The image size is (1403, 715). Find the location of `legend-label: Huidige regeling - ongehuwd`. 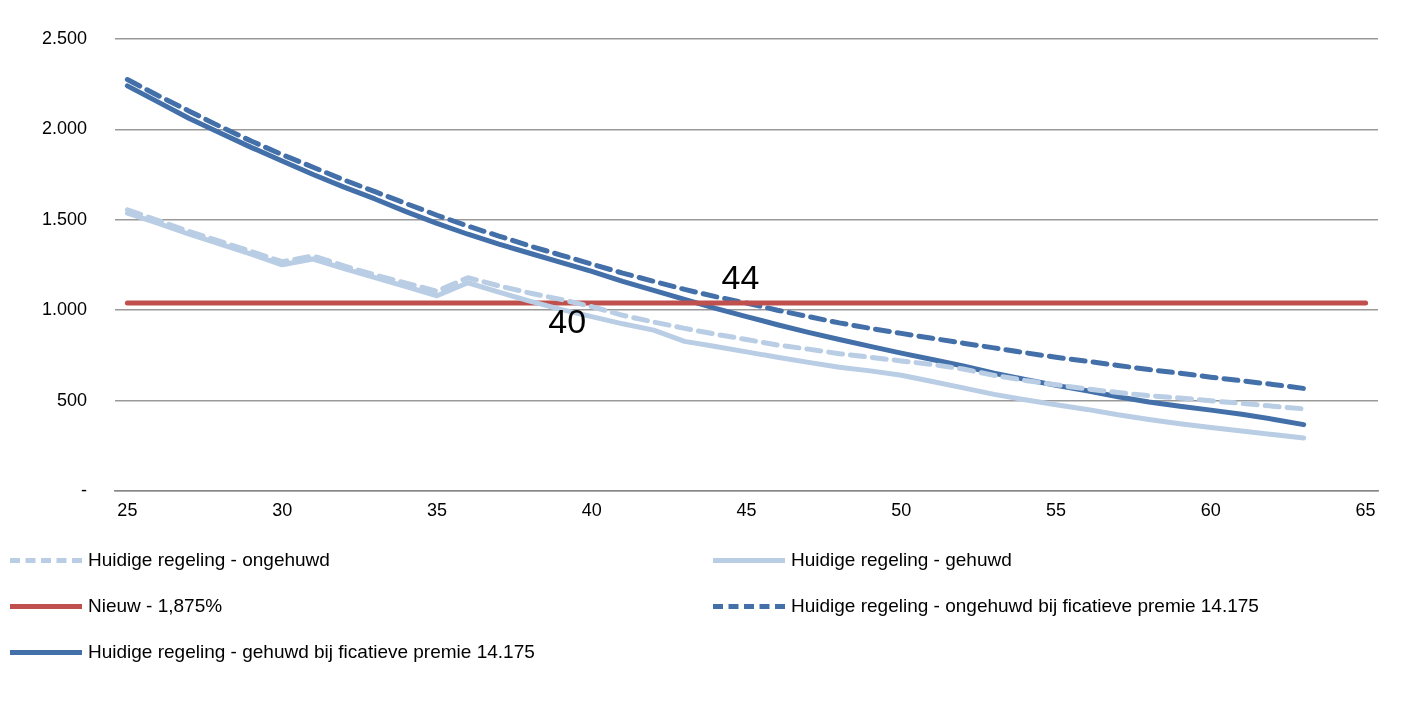

legend-label: Huidige regeling - ongehuwd is located at coordinates (209, 560).